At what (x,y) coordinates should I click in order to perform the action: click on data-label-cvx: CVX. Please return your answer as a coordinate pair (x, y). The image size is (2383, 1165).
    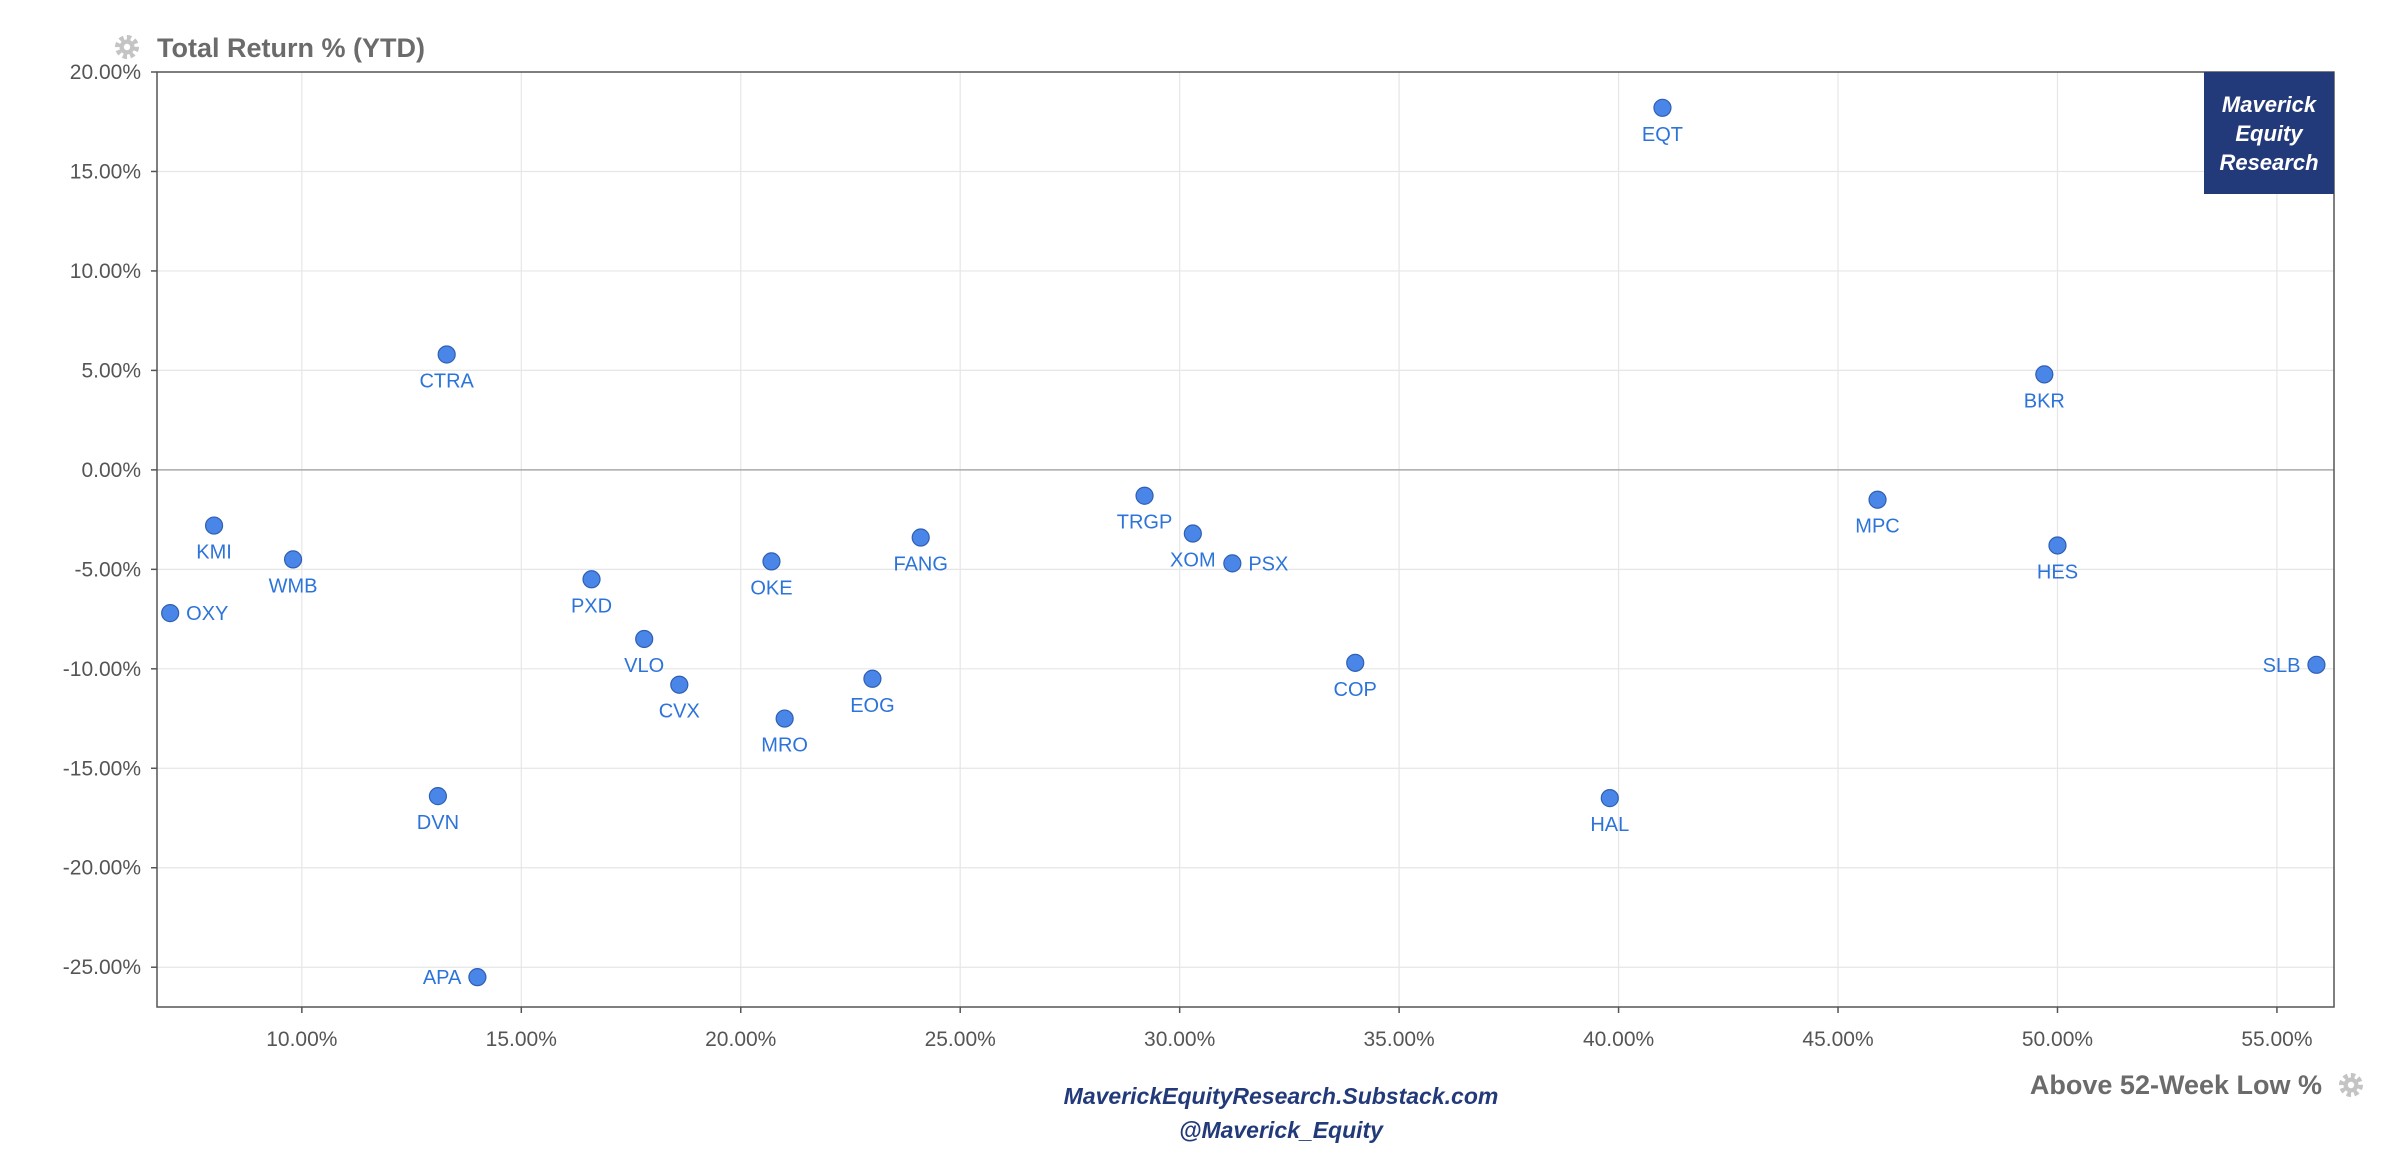
    Looking at the image, I should click on (679, 712).